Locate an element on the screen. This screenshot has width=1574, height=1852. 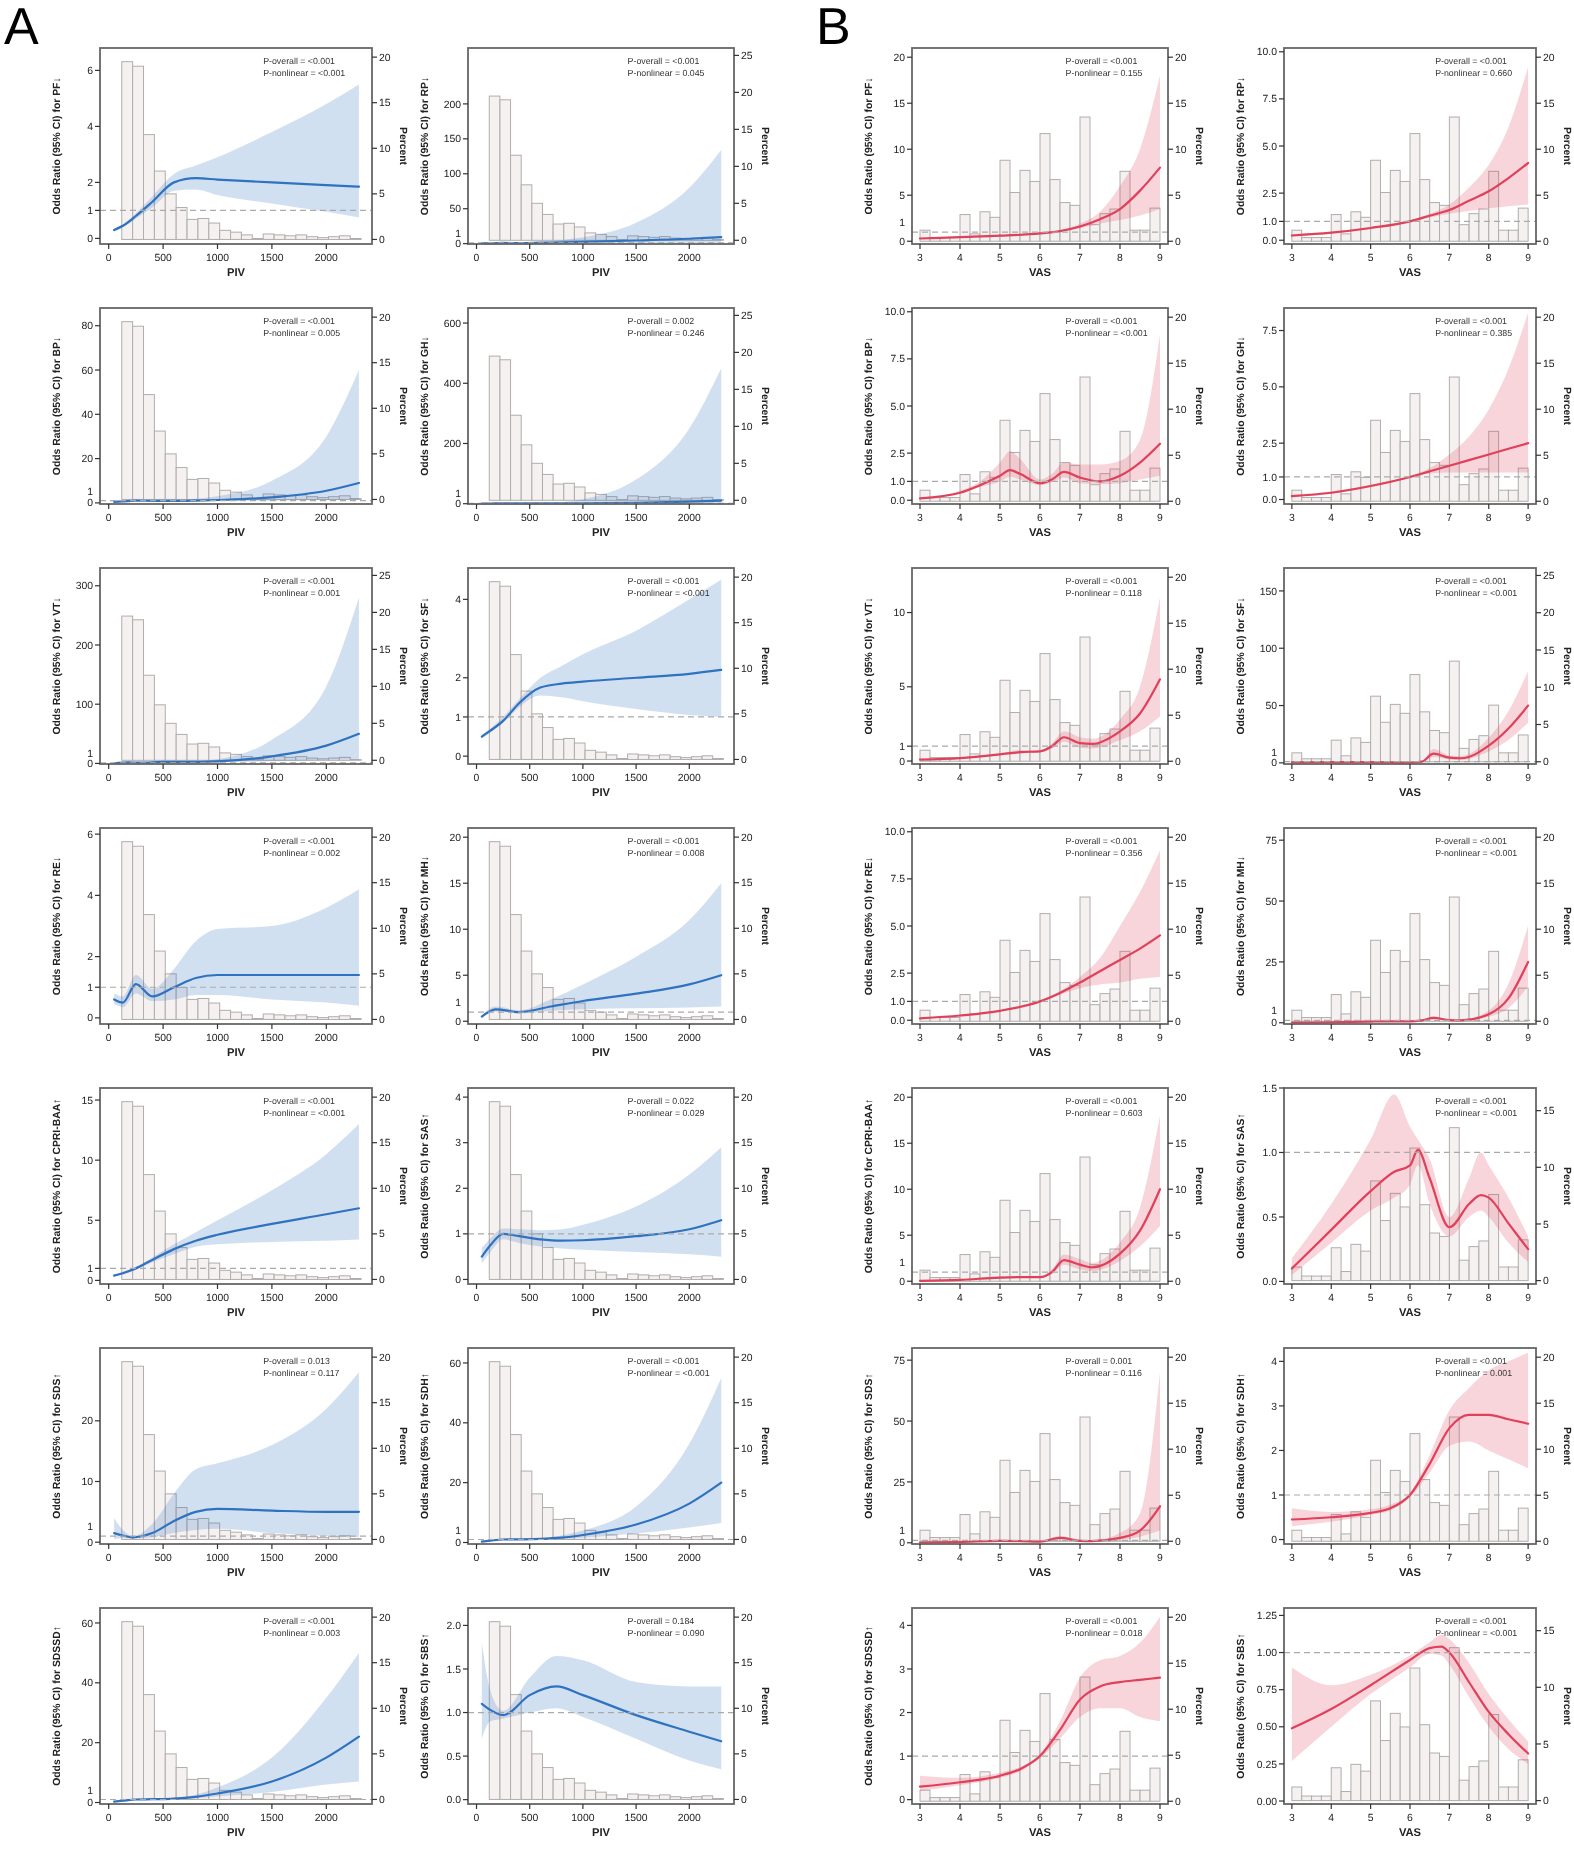
chart-title: B is located at coordinates (833, 28).